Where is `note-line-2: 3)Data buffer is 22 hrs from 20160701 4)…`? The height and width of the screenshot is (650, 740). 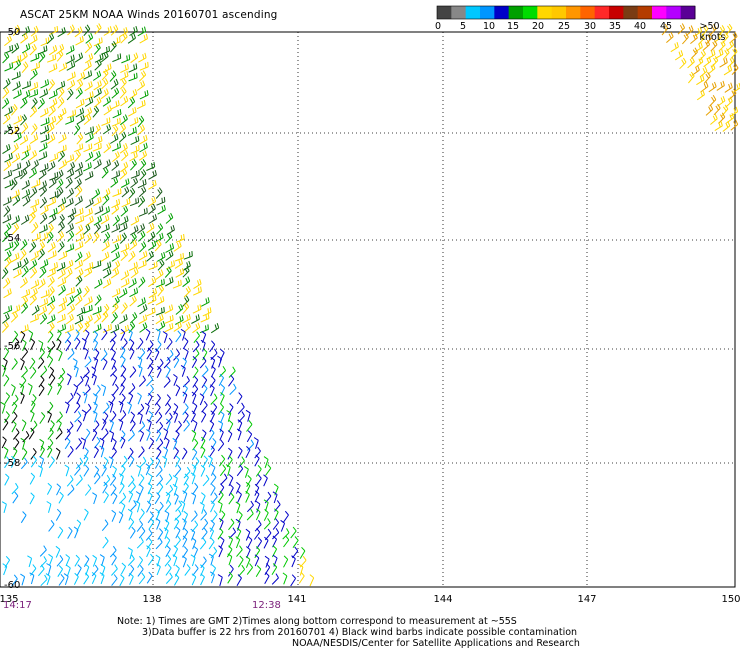
note-line-2: 3)Data buffer is 22 hrs from 20160701 4)… is located at coordinates (360, 632).